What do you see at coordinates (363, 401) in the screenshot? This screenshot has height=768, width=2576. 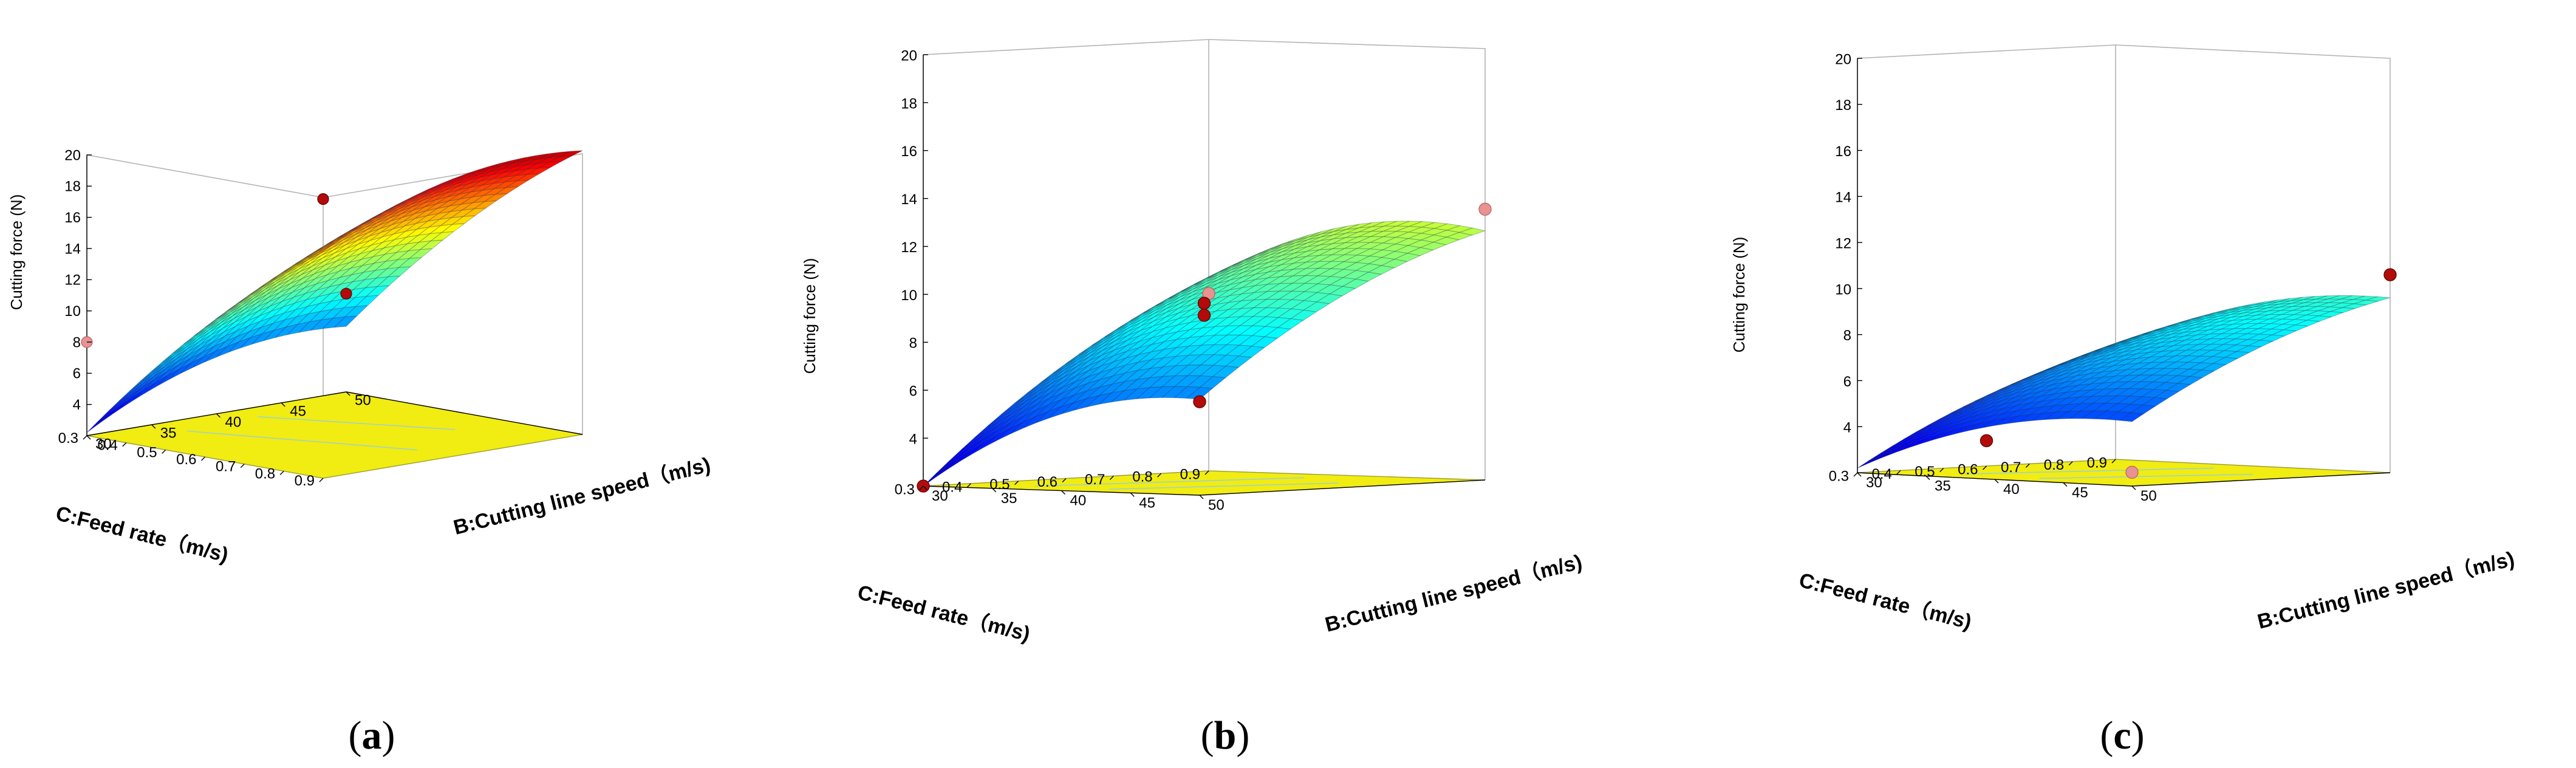 I see `panel-a-speed-tick-label: 50` at bounding box center [363, 401].